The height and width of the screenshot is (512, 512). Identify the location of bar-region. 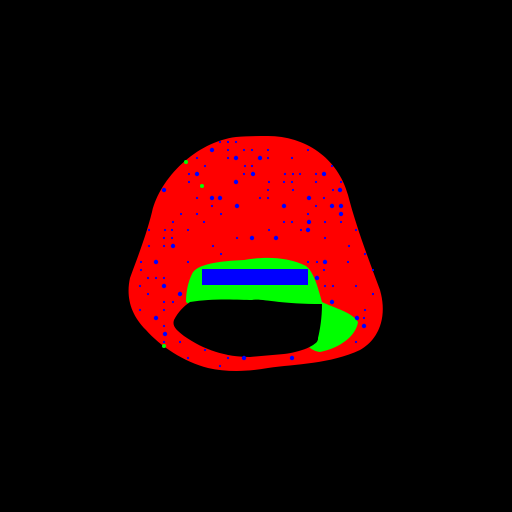
(255, 277).